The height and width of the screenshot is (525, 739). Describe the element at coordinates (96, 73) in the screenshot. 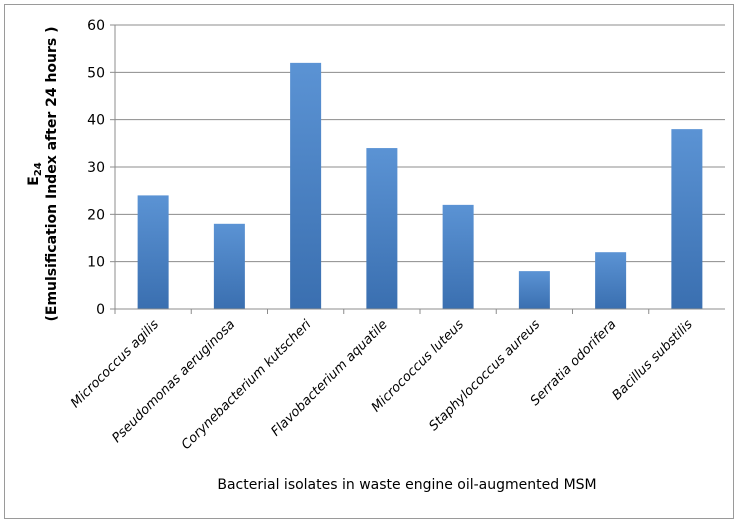

I see `y-tick-label: 50` at that location.